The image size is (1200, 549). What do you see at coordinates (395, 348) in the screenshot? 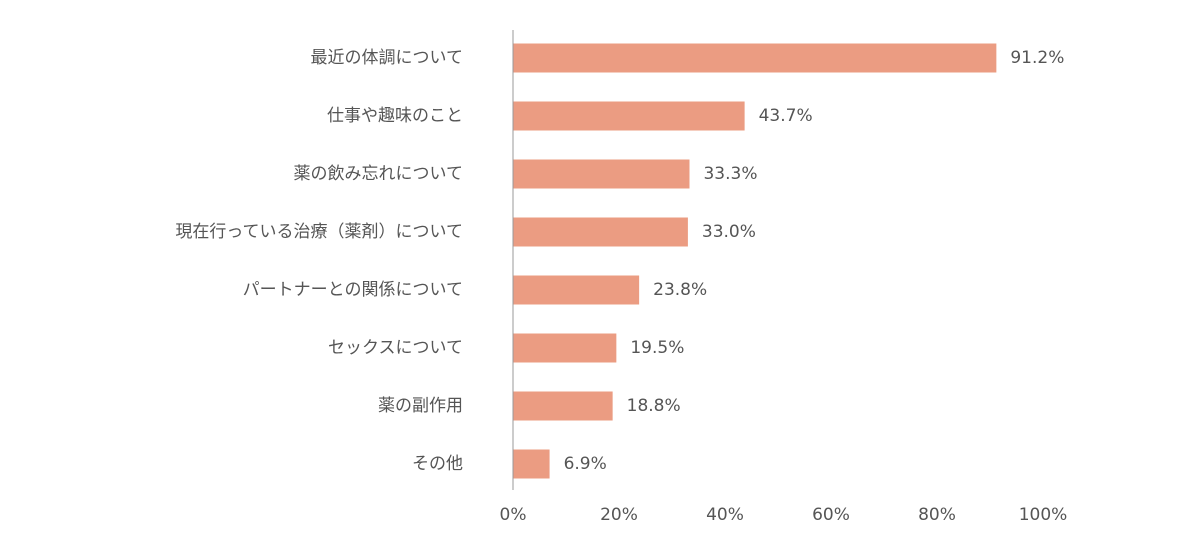
I see `category-label: セックスについて` at bounding box center [395, 348].